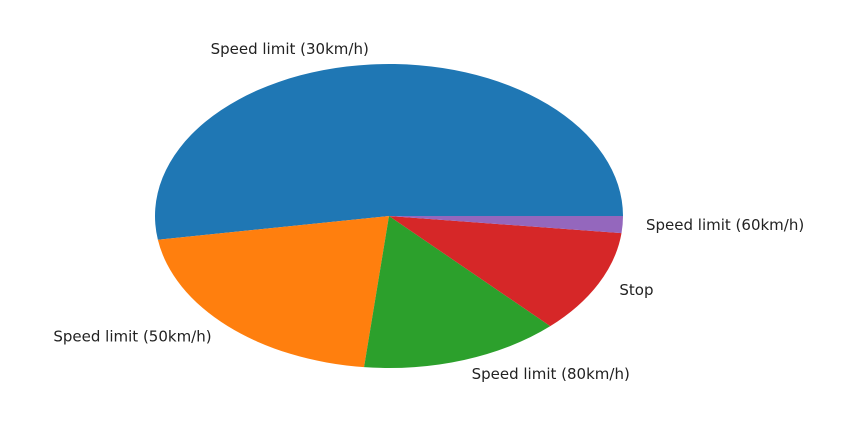  What do you see at coordinates (290, 49) in the screenshot?
I see `pie-slice-label-1: Speed limit (30km/h)` at bounding box center [290, 49].